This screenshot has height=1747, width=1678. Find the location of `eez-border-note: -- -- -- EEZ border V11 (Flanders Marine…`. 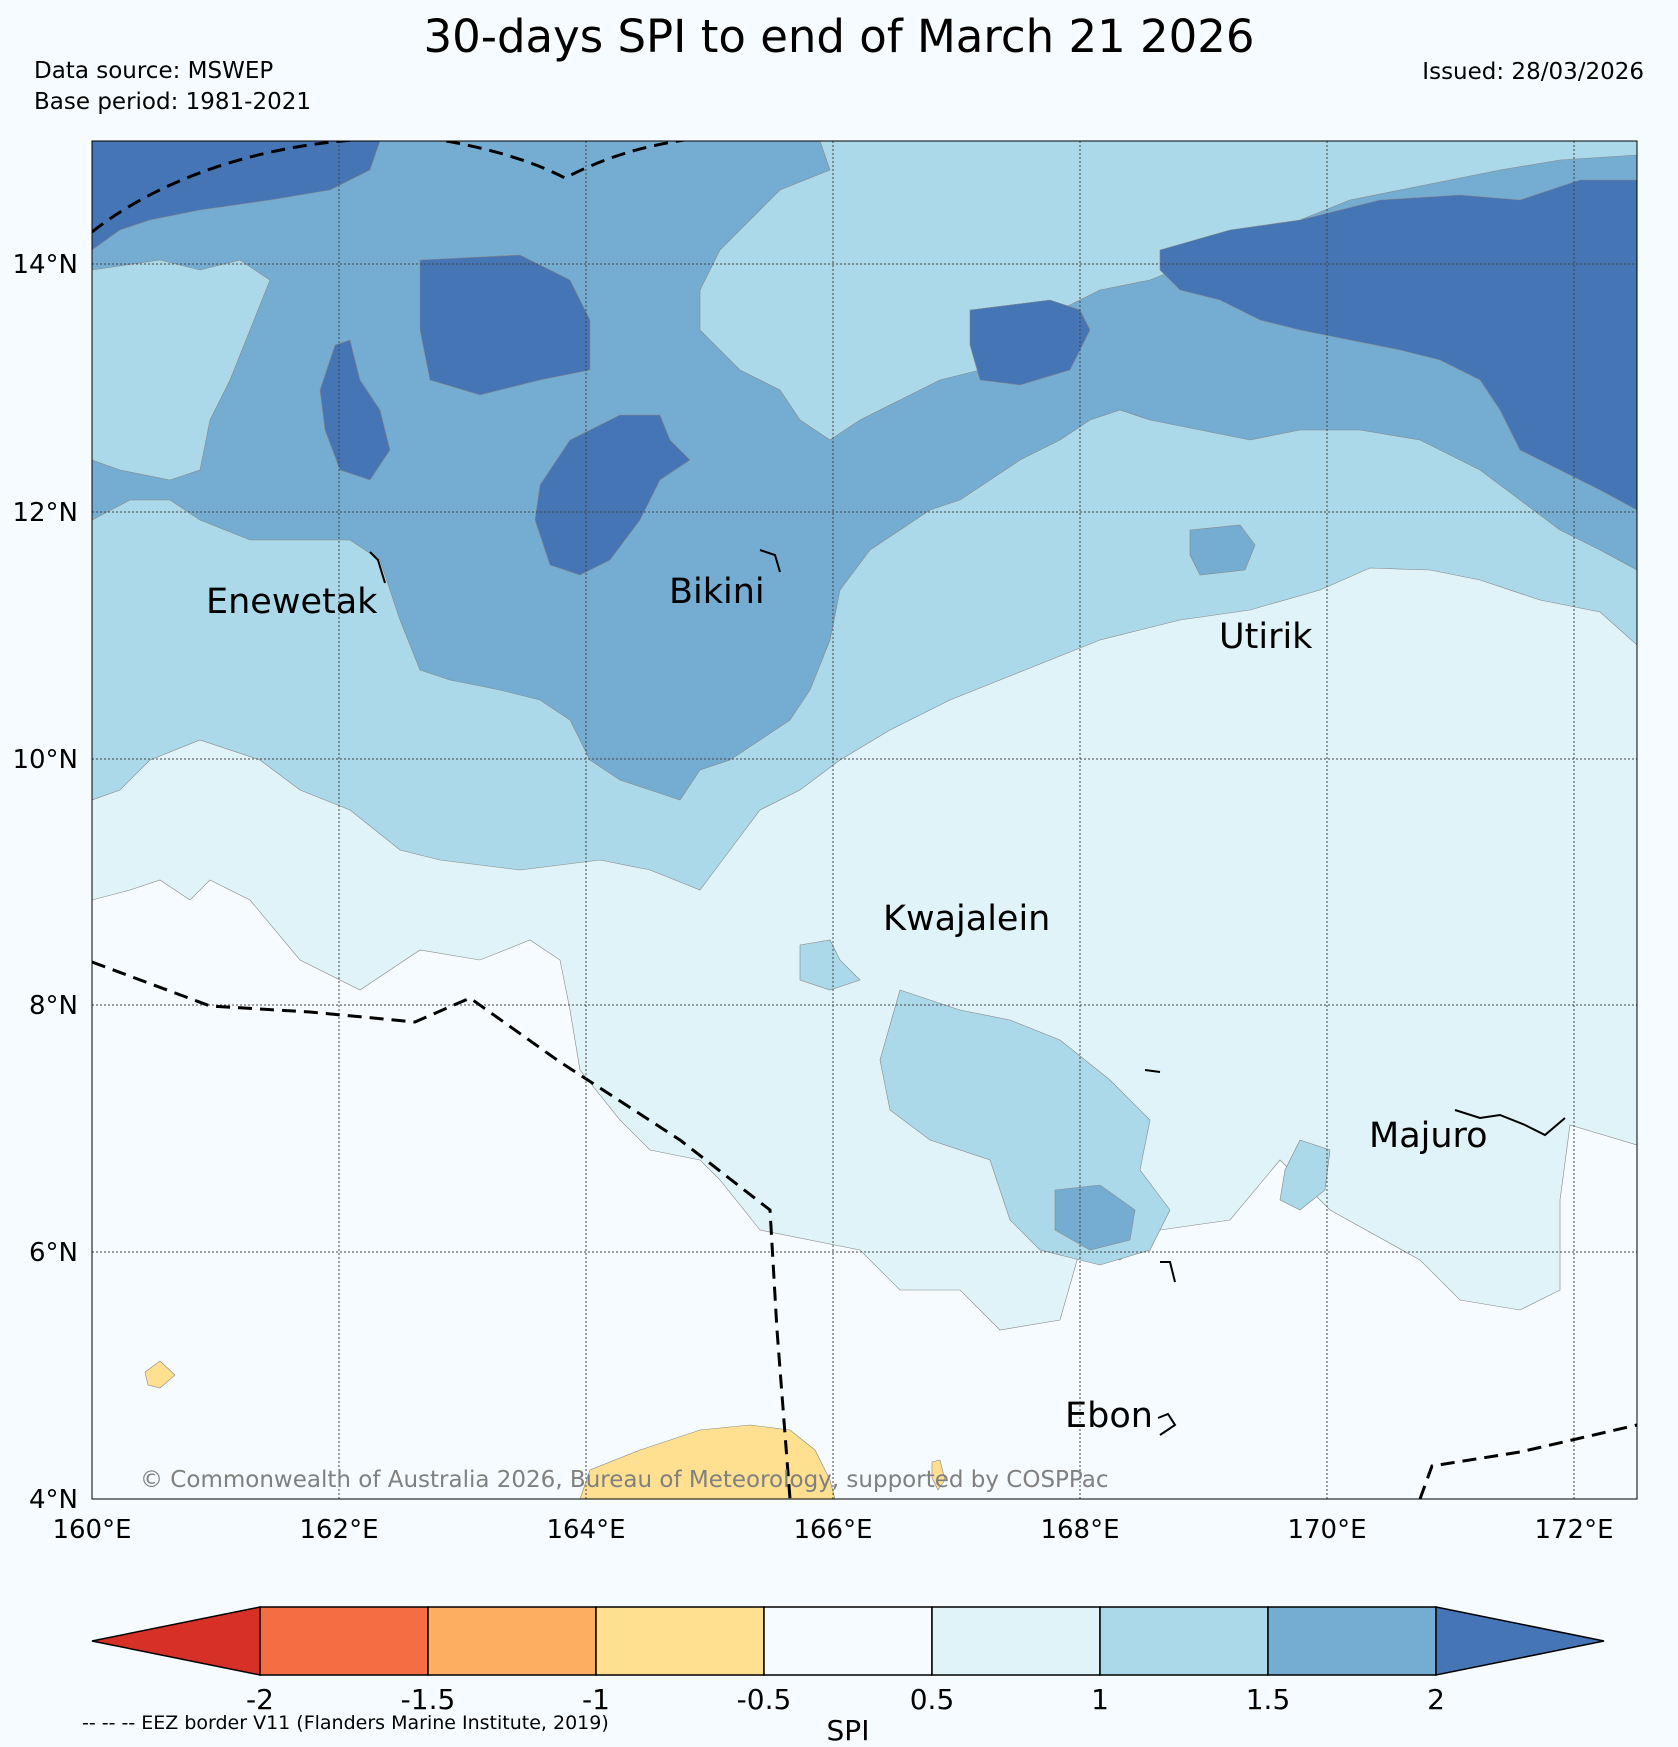

eez-border-note: -- -- -- EEZ border V11 (Flanders Marine… is located at coordinates (345, 1723).